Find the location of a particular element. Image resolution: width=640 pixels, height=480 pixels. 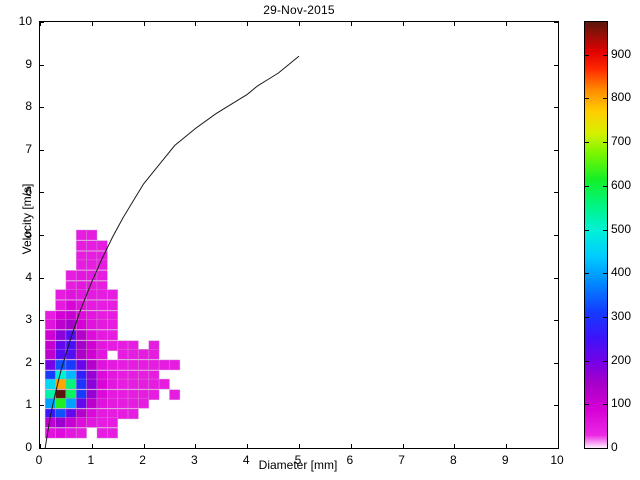

colorbar-tick-label: 300 is located at coordinates (621, 315).